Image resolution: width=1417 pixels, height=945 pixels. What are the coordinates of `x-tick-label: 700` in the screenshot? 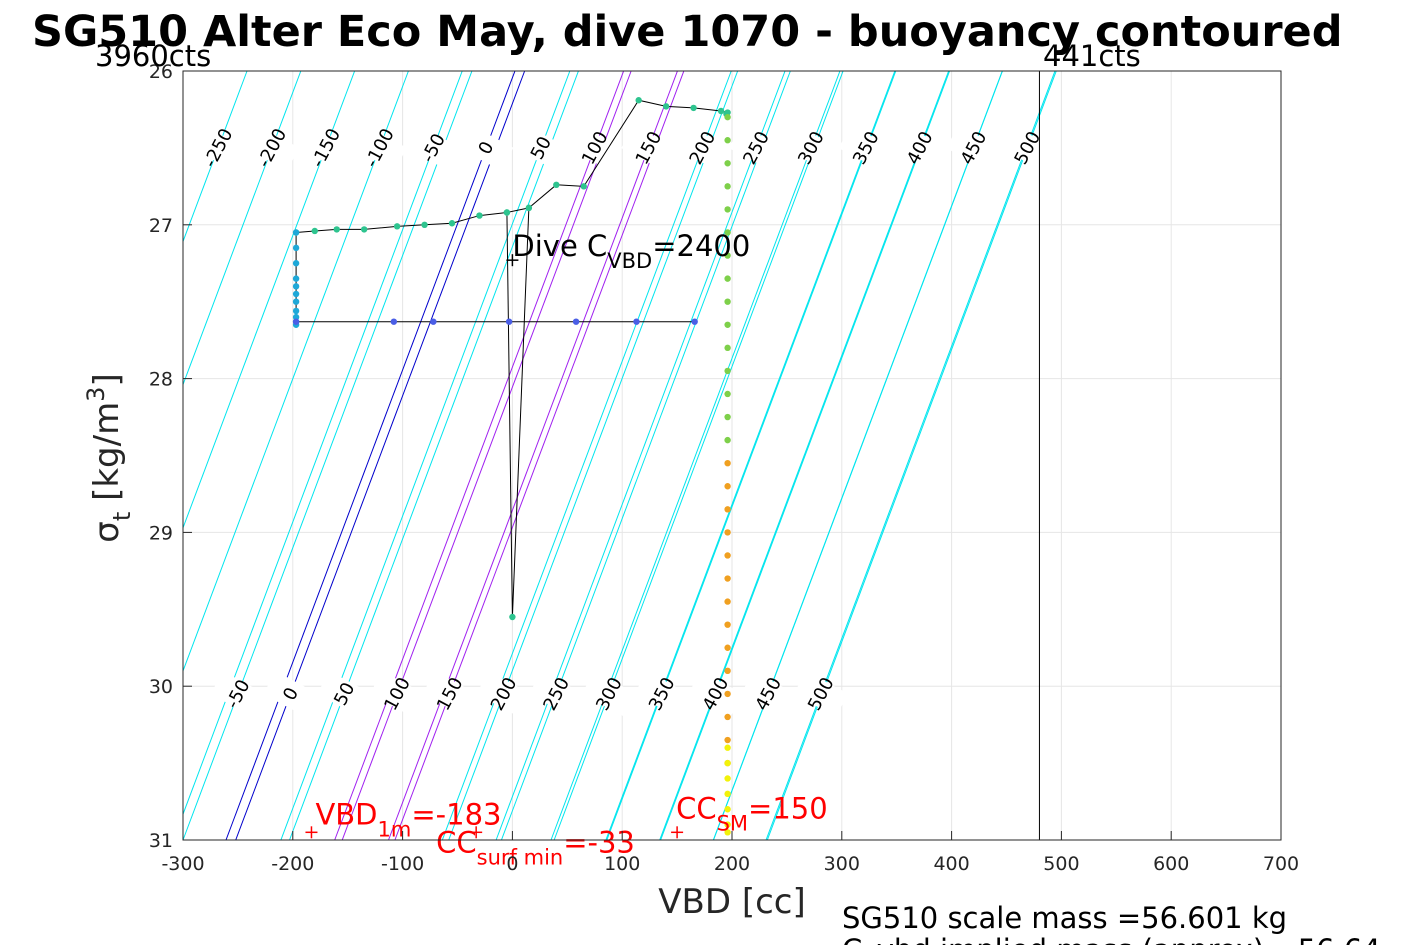 It's located at (1281, 864).